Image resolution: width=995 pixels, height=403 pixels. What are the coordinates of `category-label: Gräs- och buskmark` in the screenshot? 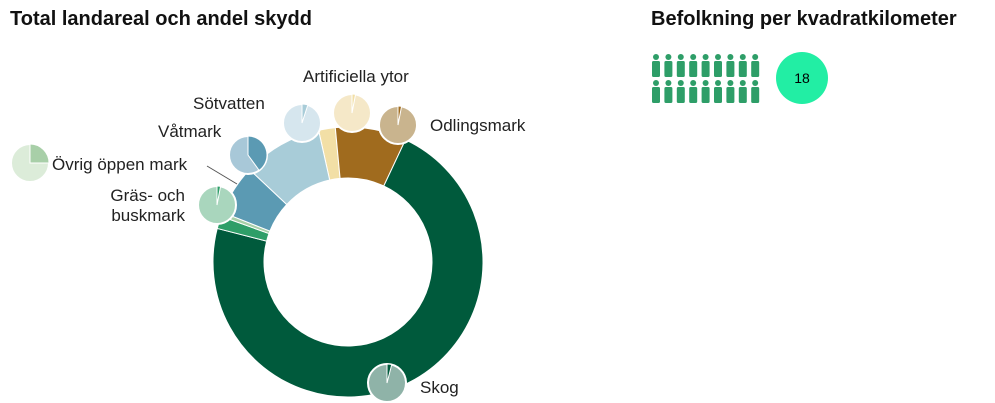 It's located at (147, 205).